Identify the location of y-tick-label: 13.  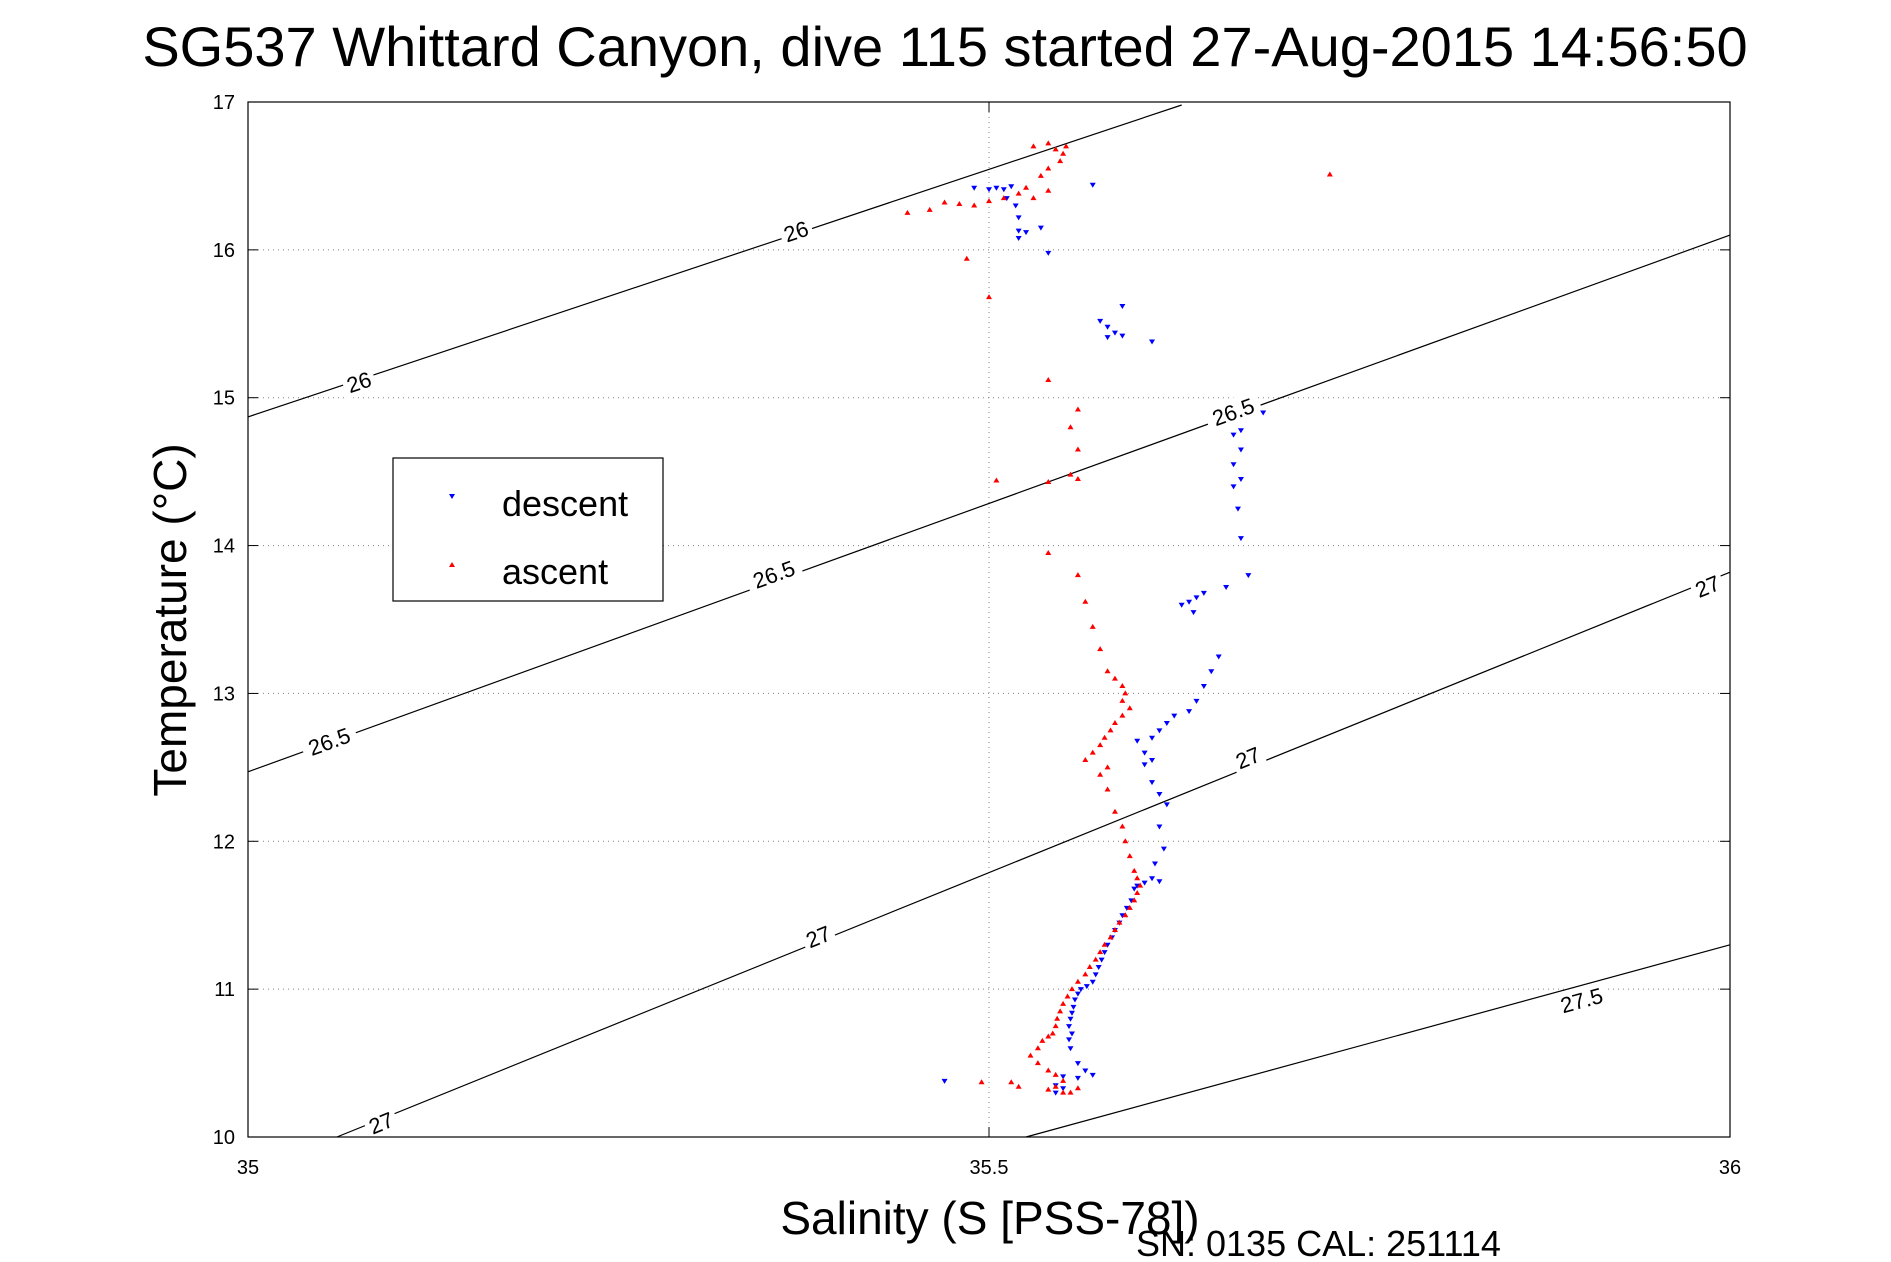
(224, 694).